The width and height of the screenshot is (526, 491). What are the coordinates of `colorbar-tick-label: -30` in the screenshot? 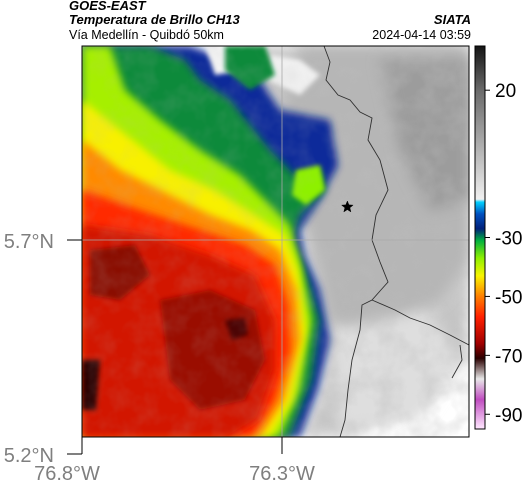 It's located at (508, 239).